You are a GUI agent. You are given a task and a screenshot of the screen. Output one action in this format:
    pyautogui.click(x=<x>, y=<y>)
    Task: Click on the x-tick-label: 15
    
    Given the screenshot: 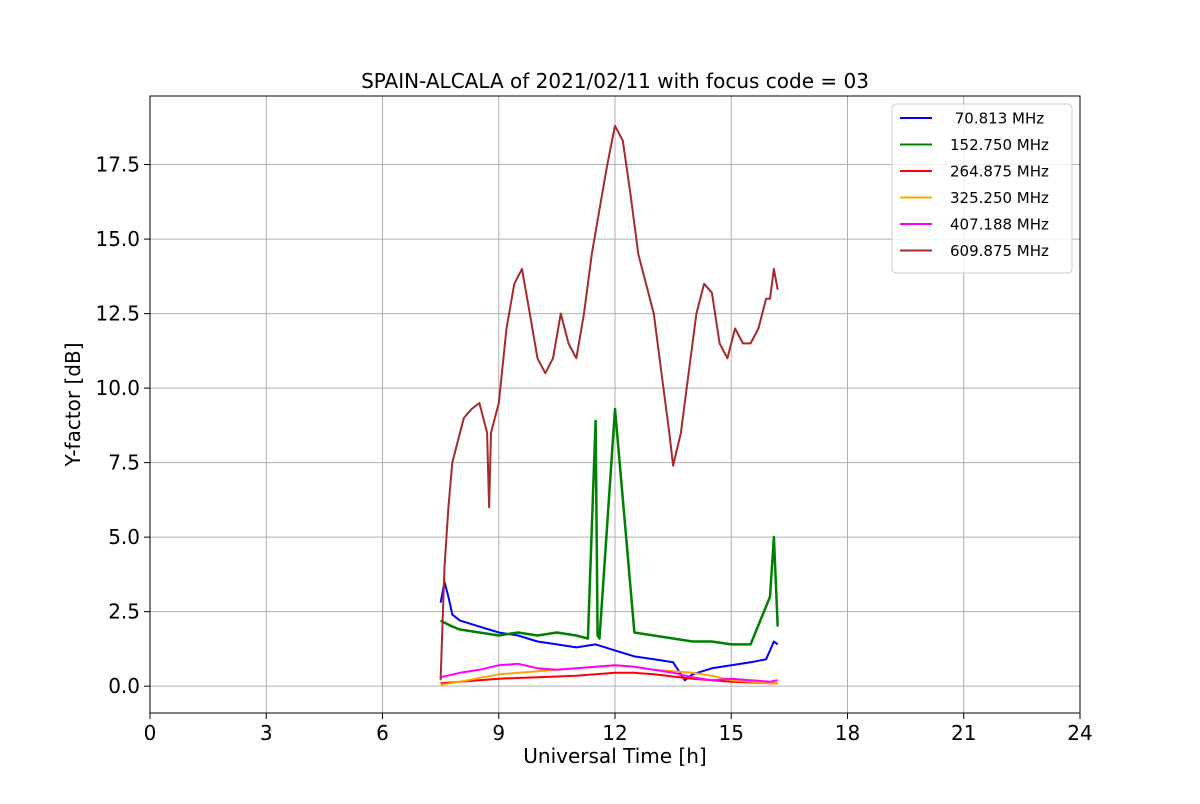 What is the action you would take?
    pyautogui.click(x=731, y=733)
    